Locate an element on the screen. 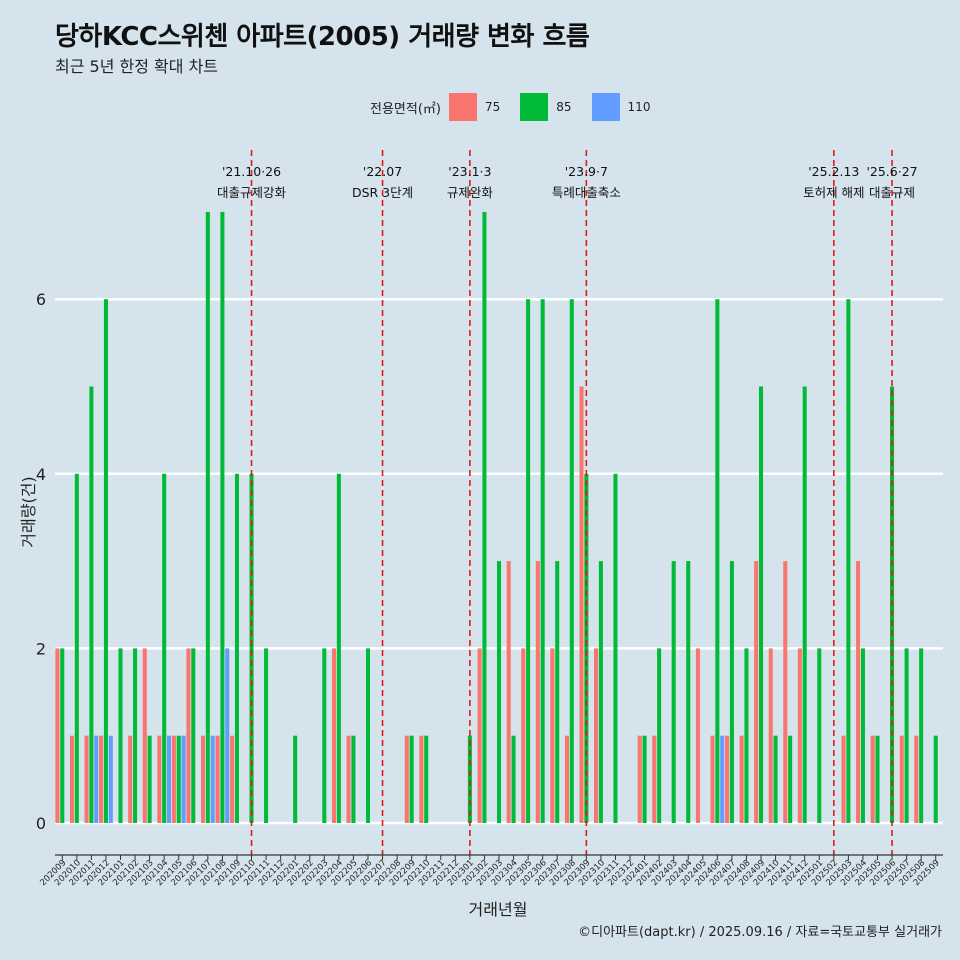 The height and width of the screenshot is (960, 960). event-label-2: 규제완화 is located at coordinates (470, 192).